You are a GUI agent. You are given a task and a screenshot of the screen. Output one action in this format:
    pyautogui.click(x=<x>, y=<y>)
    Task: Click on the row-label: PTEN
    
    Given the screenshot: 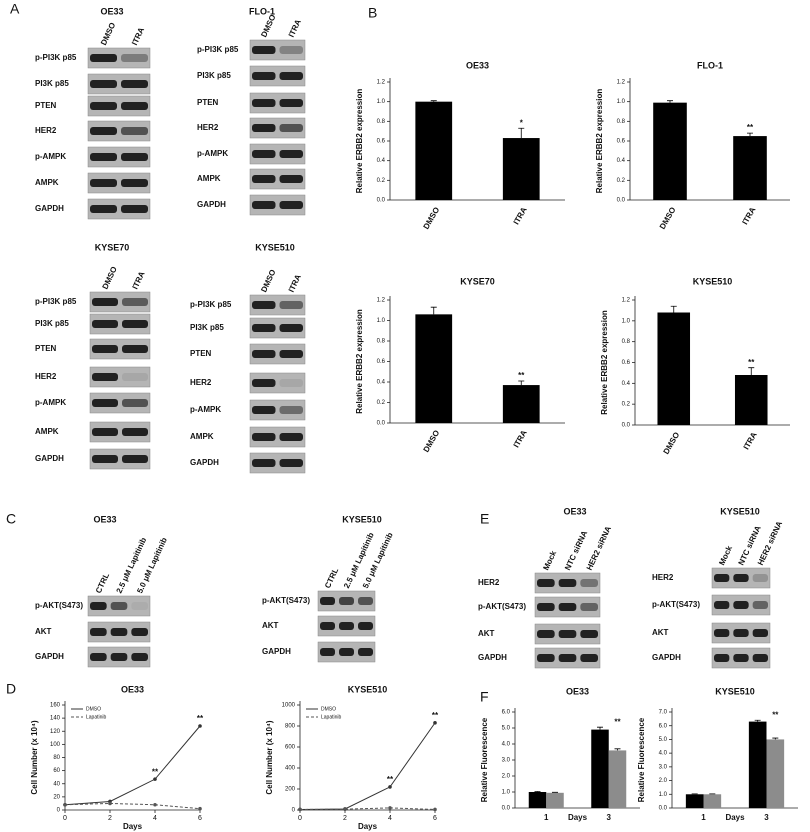 What is the action you would take?
    pyautogui.click(x=201, y=353)
    